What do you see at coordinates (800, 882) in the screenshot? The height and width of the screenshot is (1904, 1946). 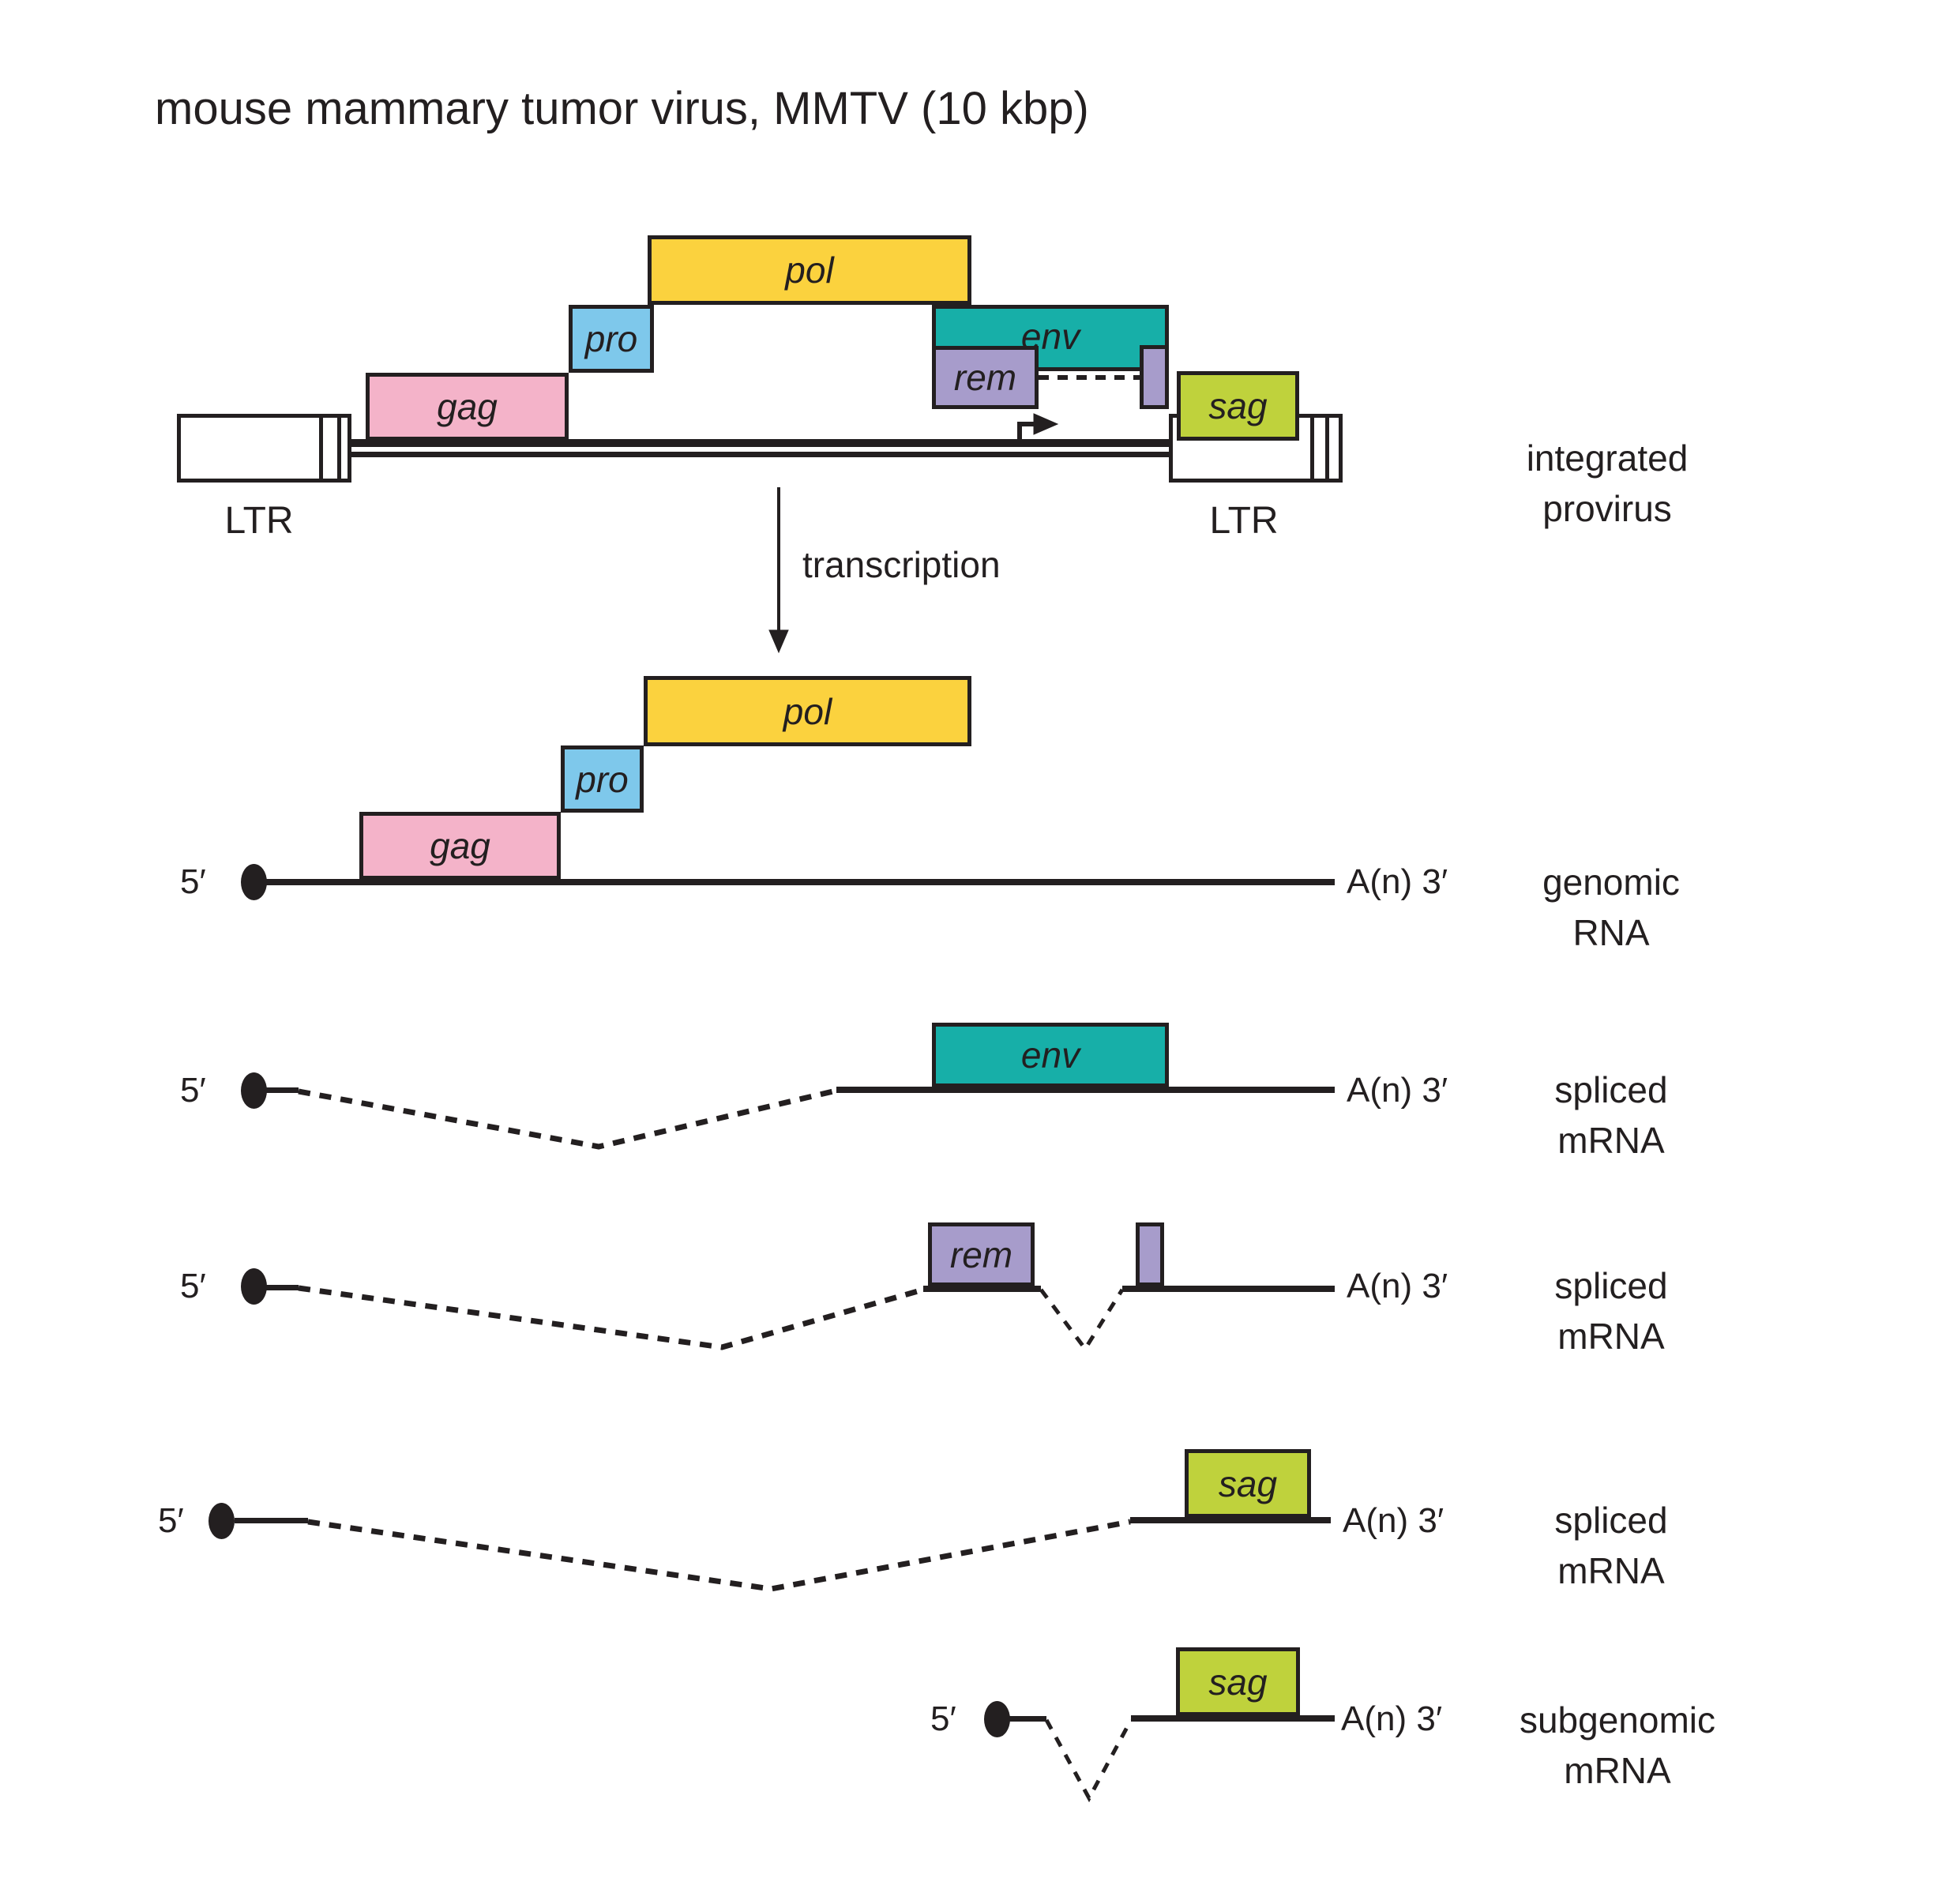 I see `genomic-rna-line` at bounding box center [800, 882].